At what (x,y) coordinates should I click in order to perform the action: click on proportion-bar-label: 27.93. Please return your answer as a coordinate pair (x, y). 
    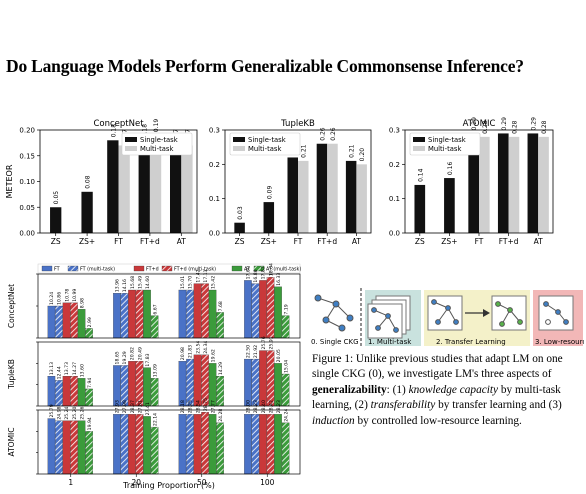
    Looking at the image, I should click on (118, 406).